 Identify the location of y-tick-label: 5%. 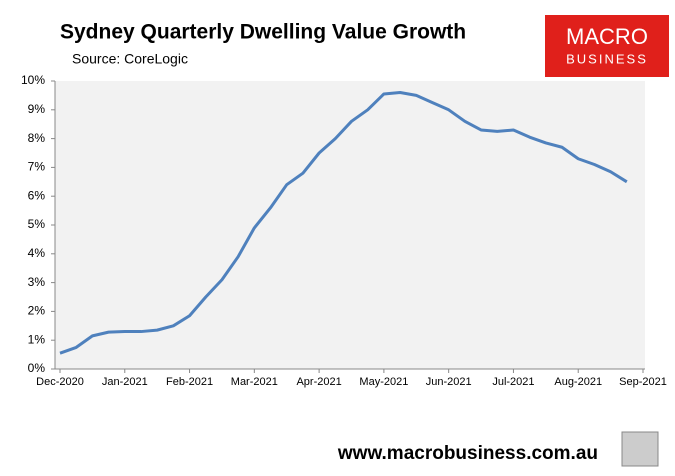
(37, 224).